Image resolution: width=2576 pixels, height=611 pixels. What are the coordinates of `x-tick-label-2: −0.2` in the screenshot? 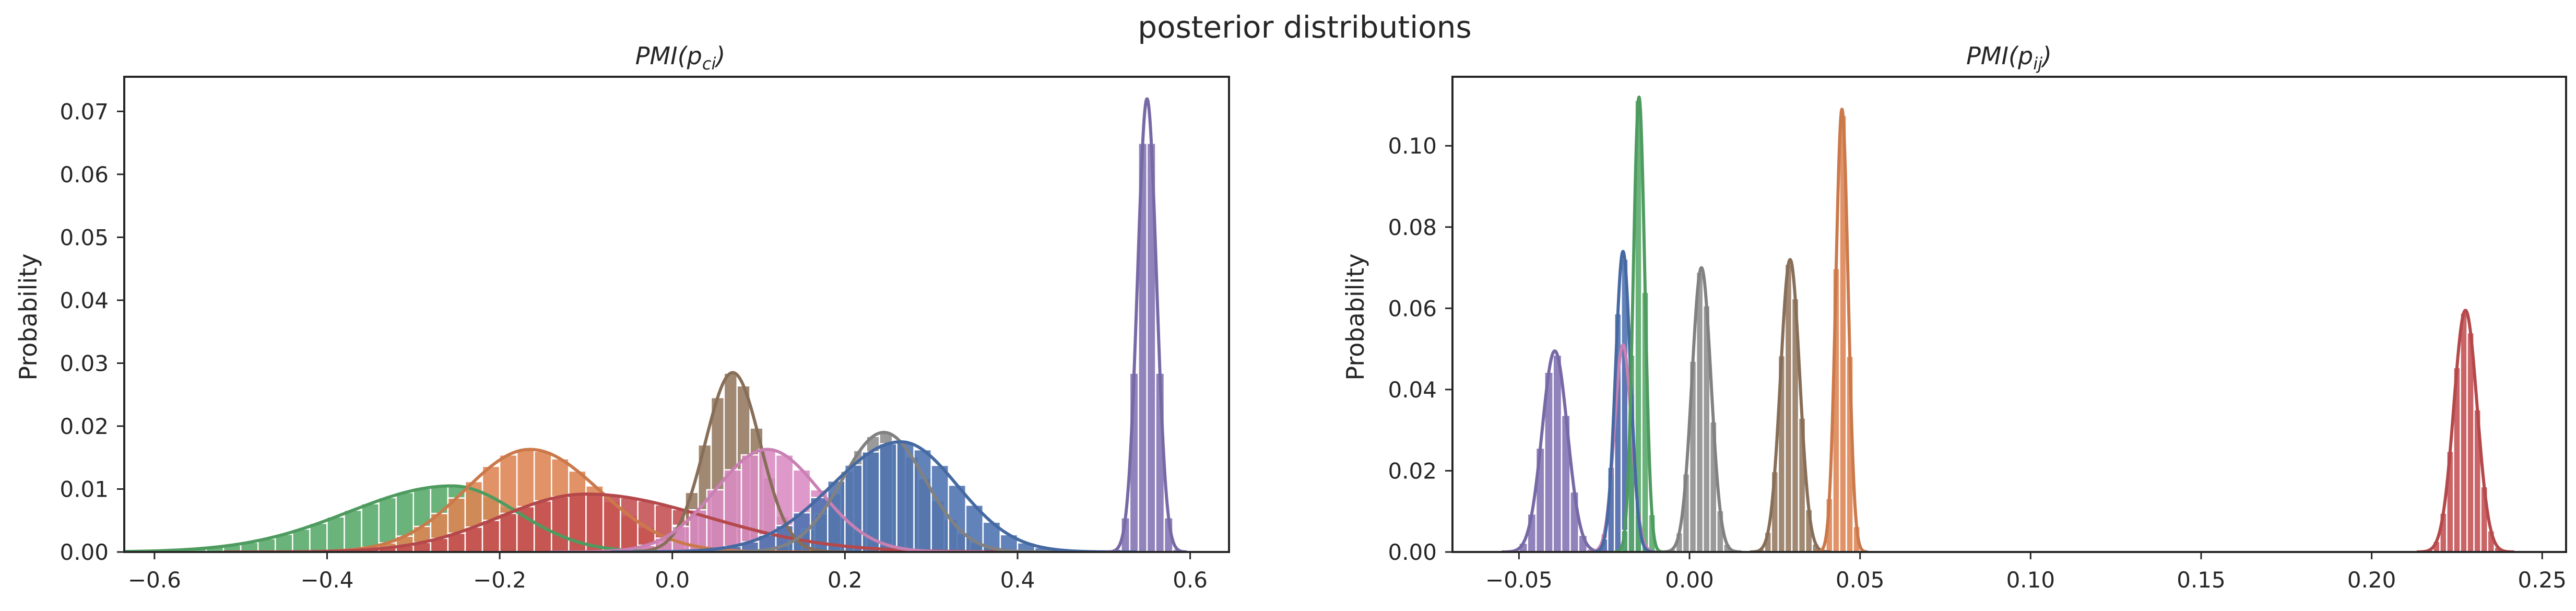 It's located at (499, 580).